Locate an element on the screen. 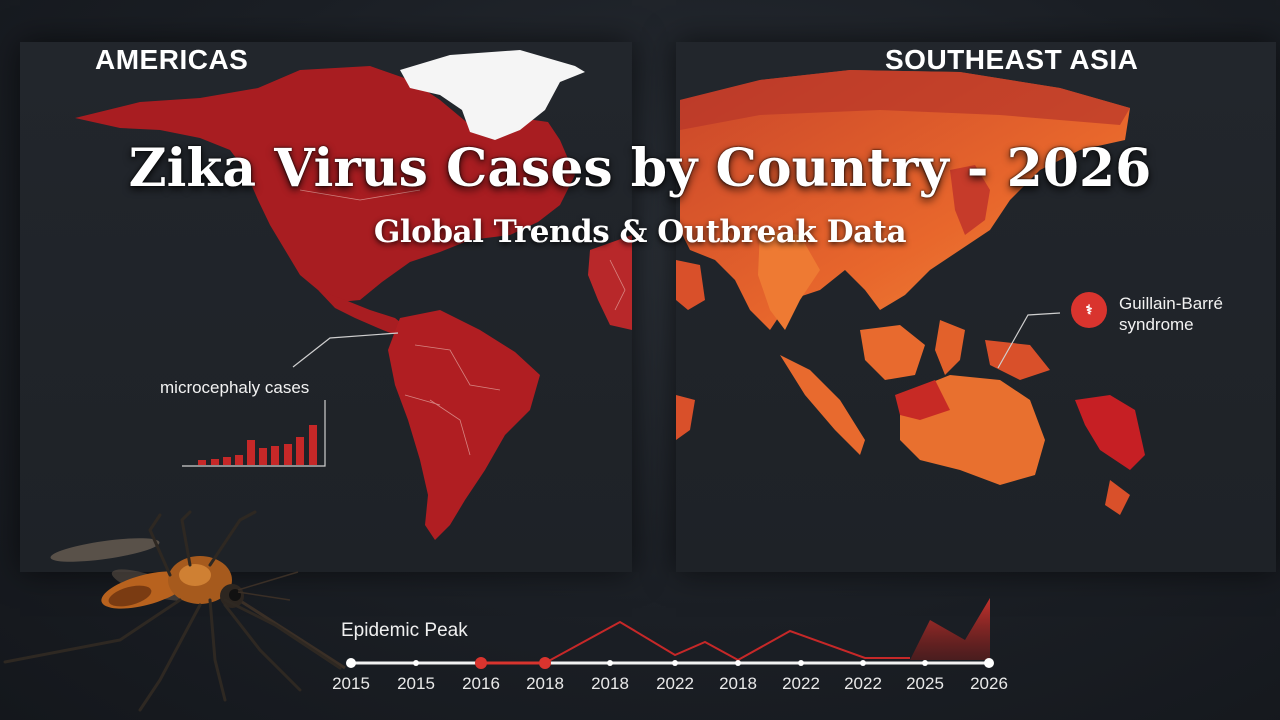  africa-edge-shape is located at coordinates (610, 282).